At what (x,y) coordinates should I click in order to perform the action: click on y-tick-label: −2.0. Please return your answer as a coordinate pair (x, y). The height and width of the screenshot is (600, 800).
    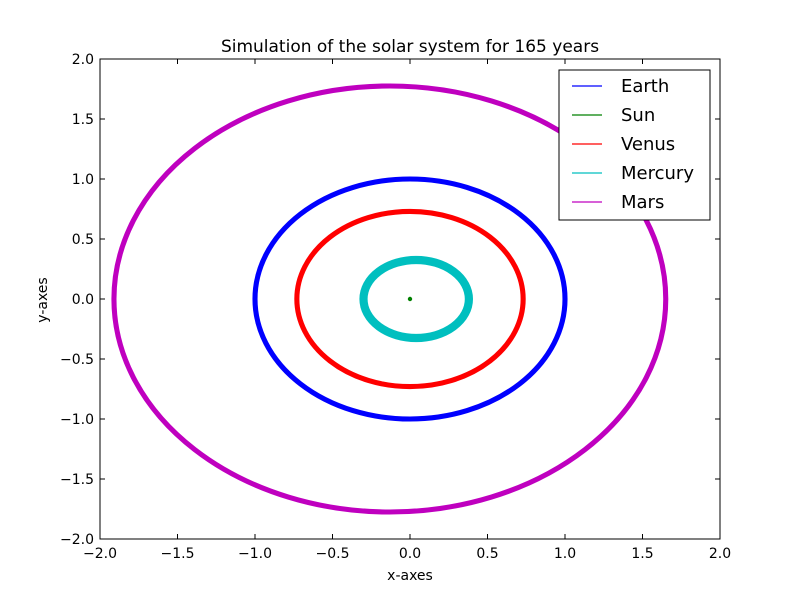
    Looking at the image, I should click on (77, 540).